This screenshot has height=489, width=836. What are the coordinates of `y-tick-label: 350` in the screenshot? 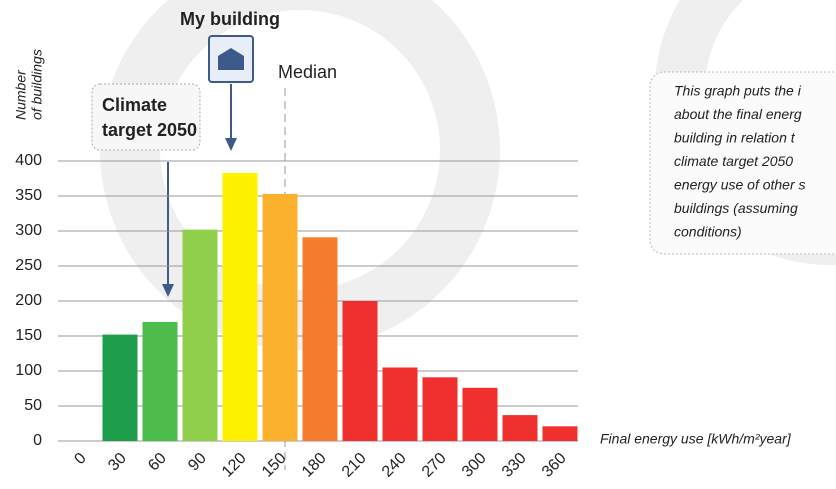 It's located at (28, 195).